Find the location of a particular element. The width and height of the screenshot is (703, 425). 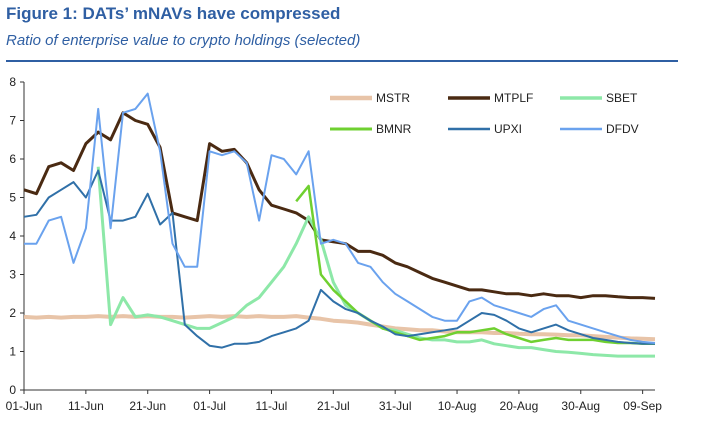

y-tick-label: 4 is located at coordinates (12, 236).